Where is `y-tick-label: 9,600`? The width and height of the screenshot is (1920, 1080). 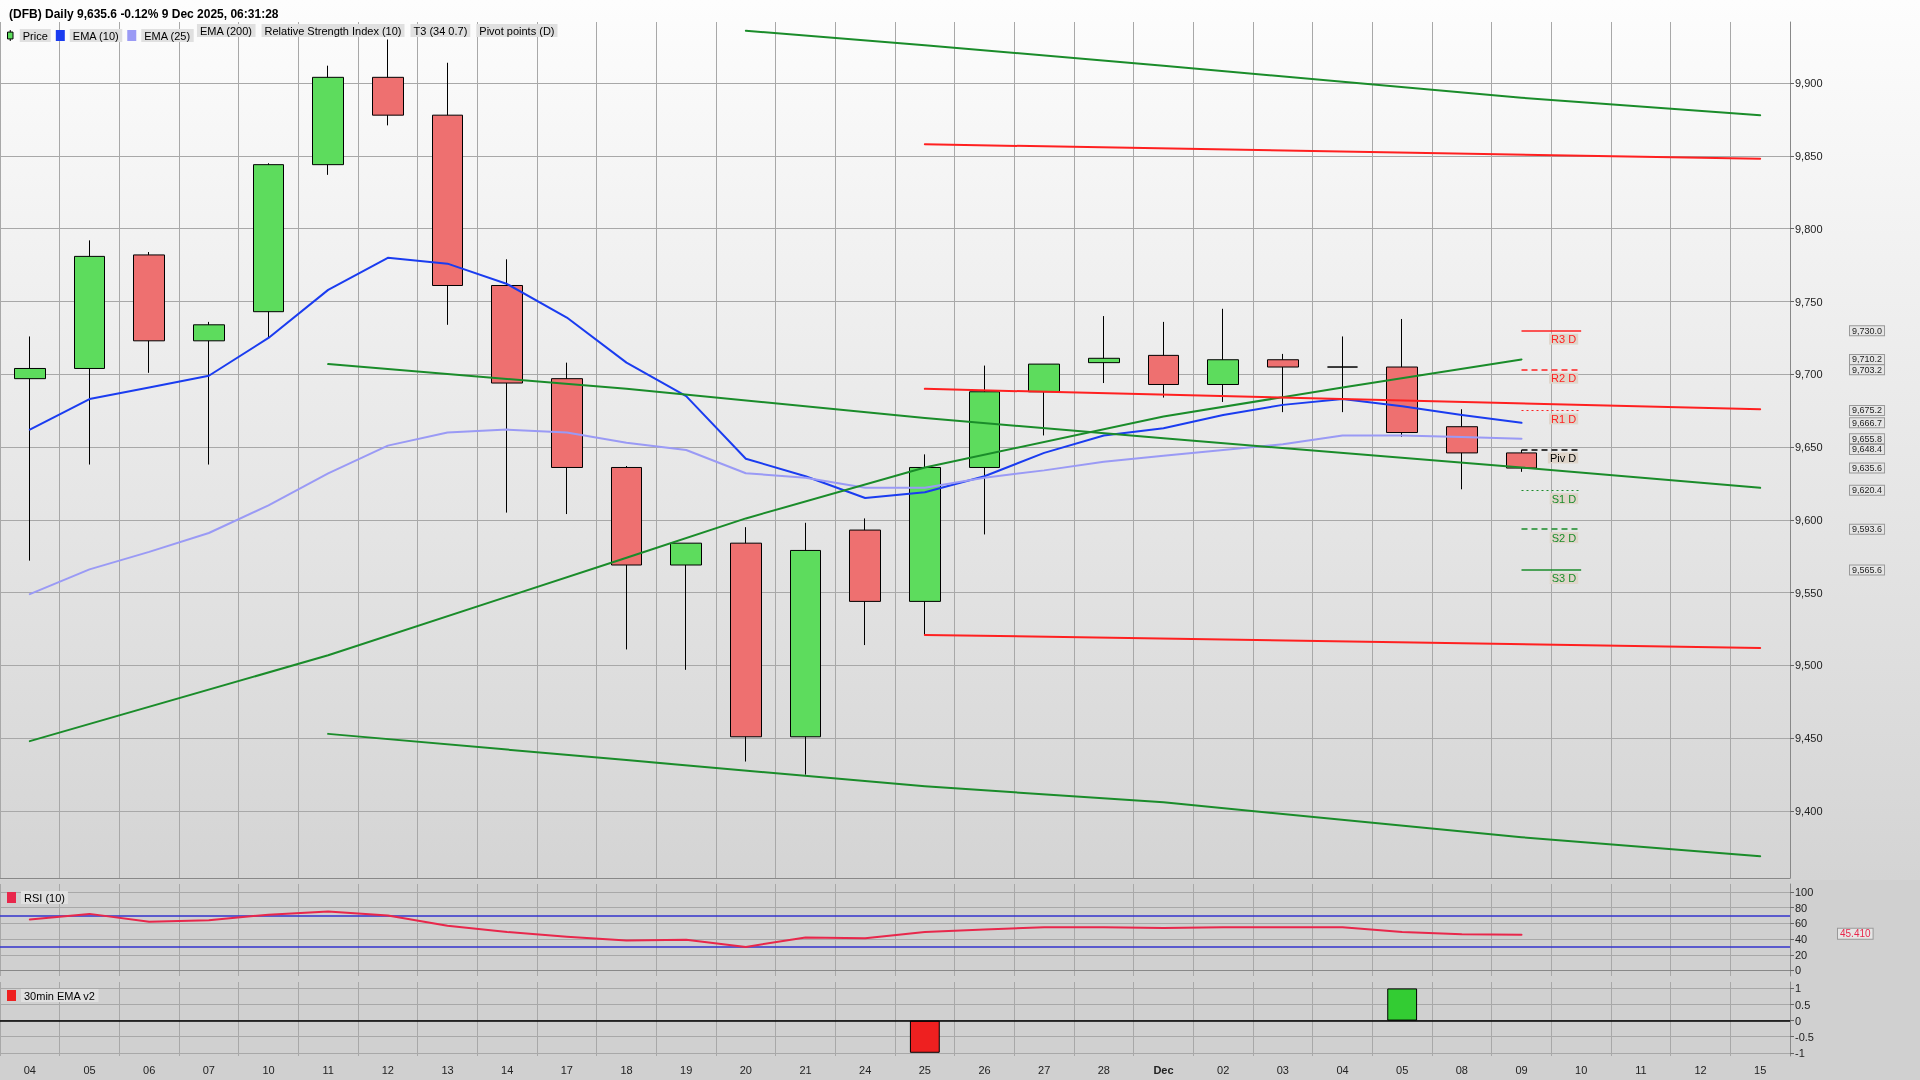 y-tick-label: 9,600 is located at coordinates (1809, 519).